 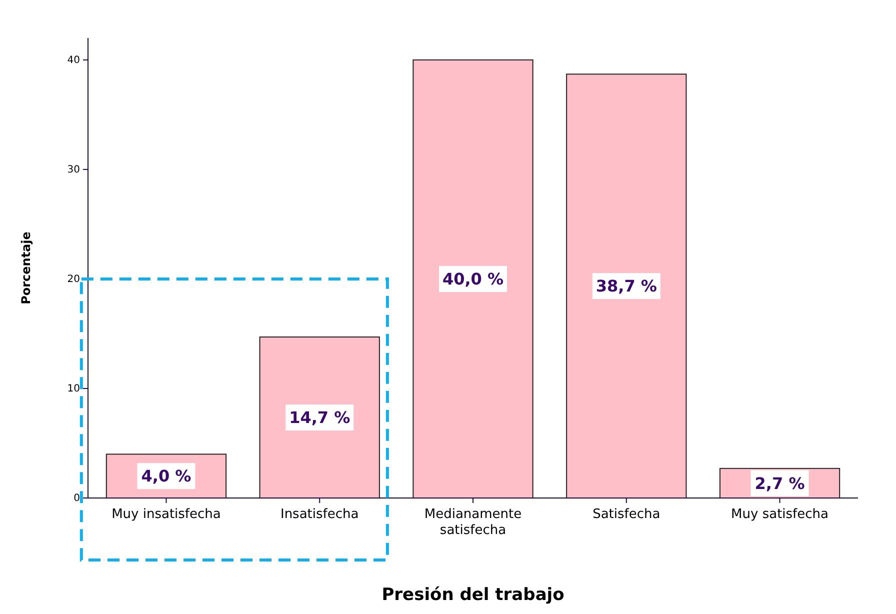 What do you see at coordinates (319, 514) in the screenshot?
I see `x-tick-label: Insatisfecha` at bounding box center [319, 514].